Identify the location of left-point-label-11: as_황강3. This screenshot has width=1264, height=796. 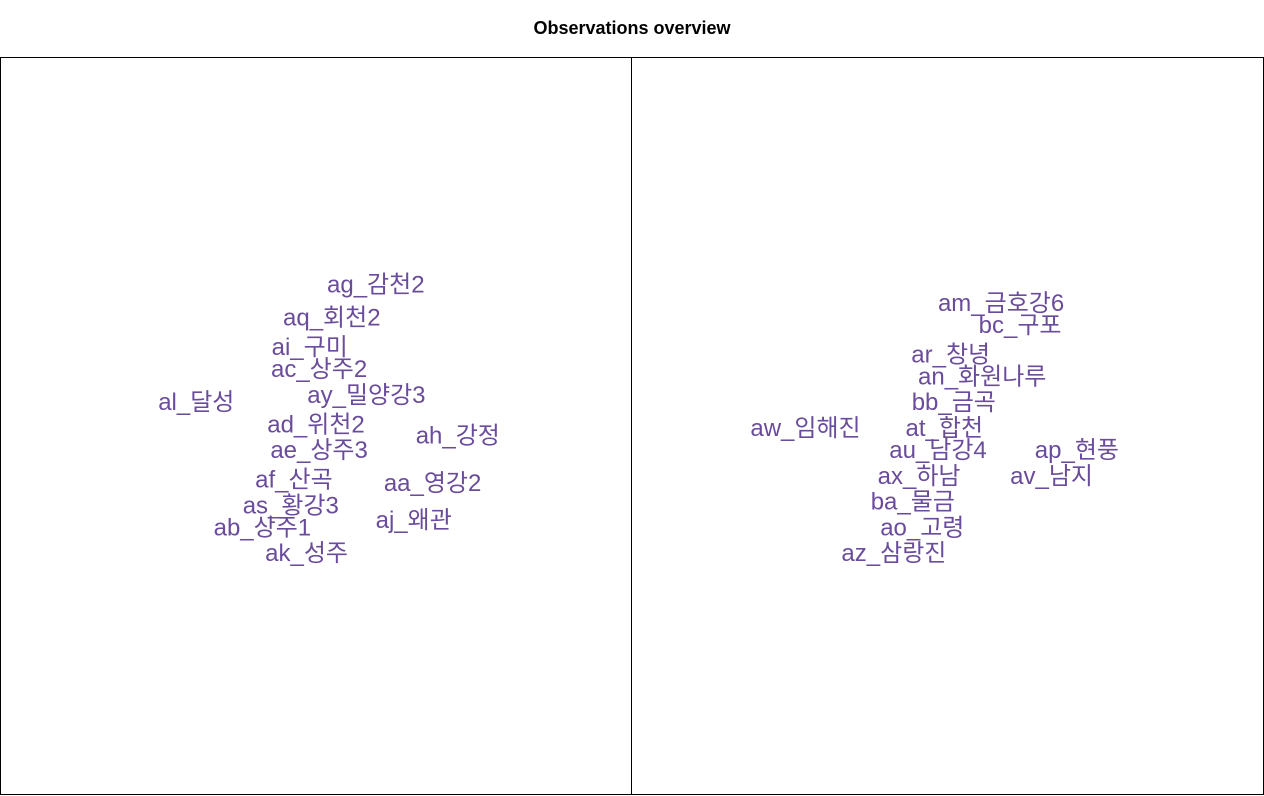
(291, 505).